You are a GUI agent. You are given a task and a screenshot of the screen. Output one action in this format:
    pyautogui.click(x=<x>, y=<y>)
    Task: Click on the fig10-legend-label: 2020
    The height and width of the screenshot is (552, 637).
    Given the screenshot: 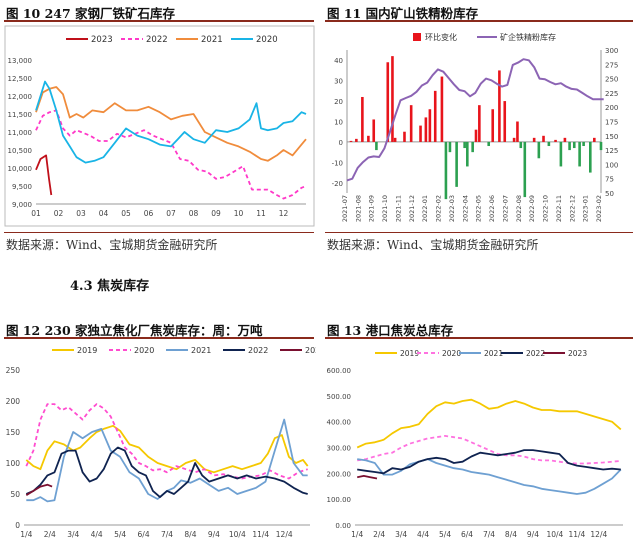 What is the action you would take?
    pyautogui.click(x=267, y=40)
    